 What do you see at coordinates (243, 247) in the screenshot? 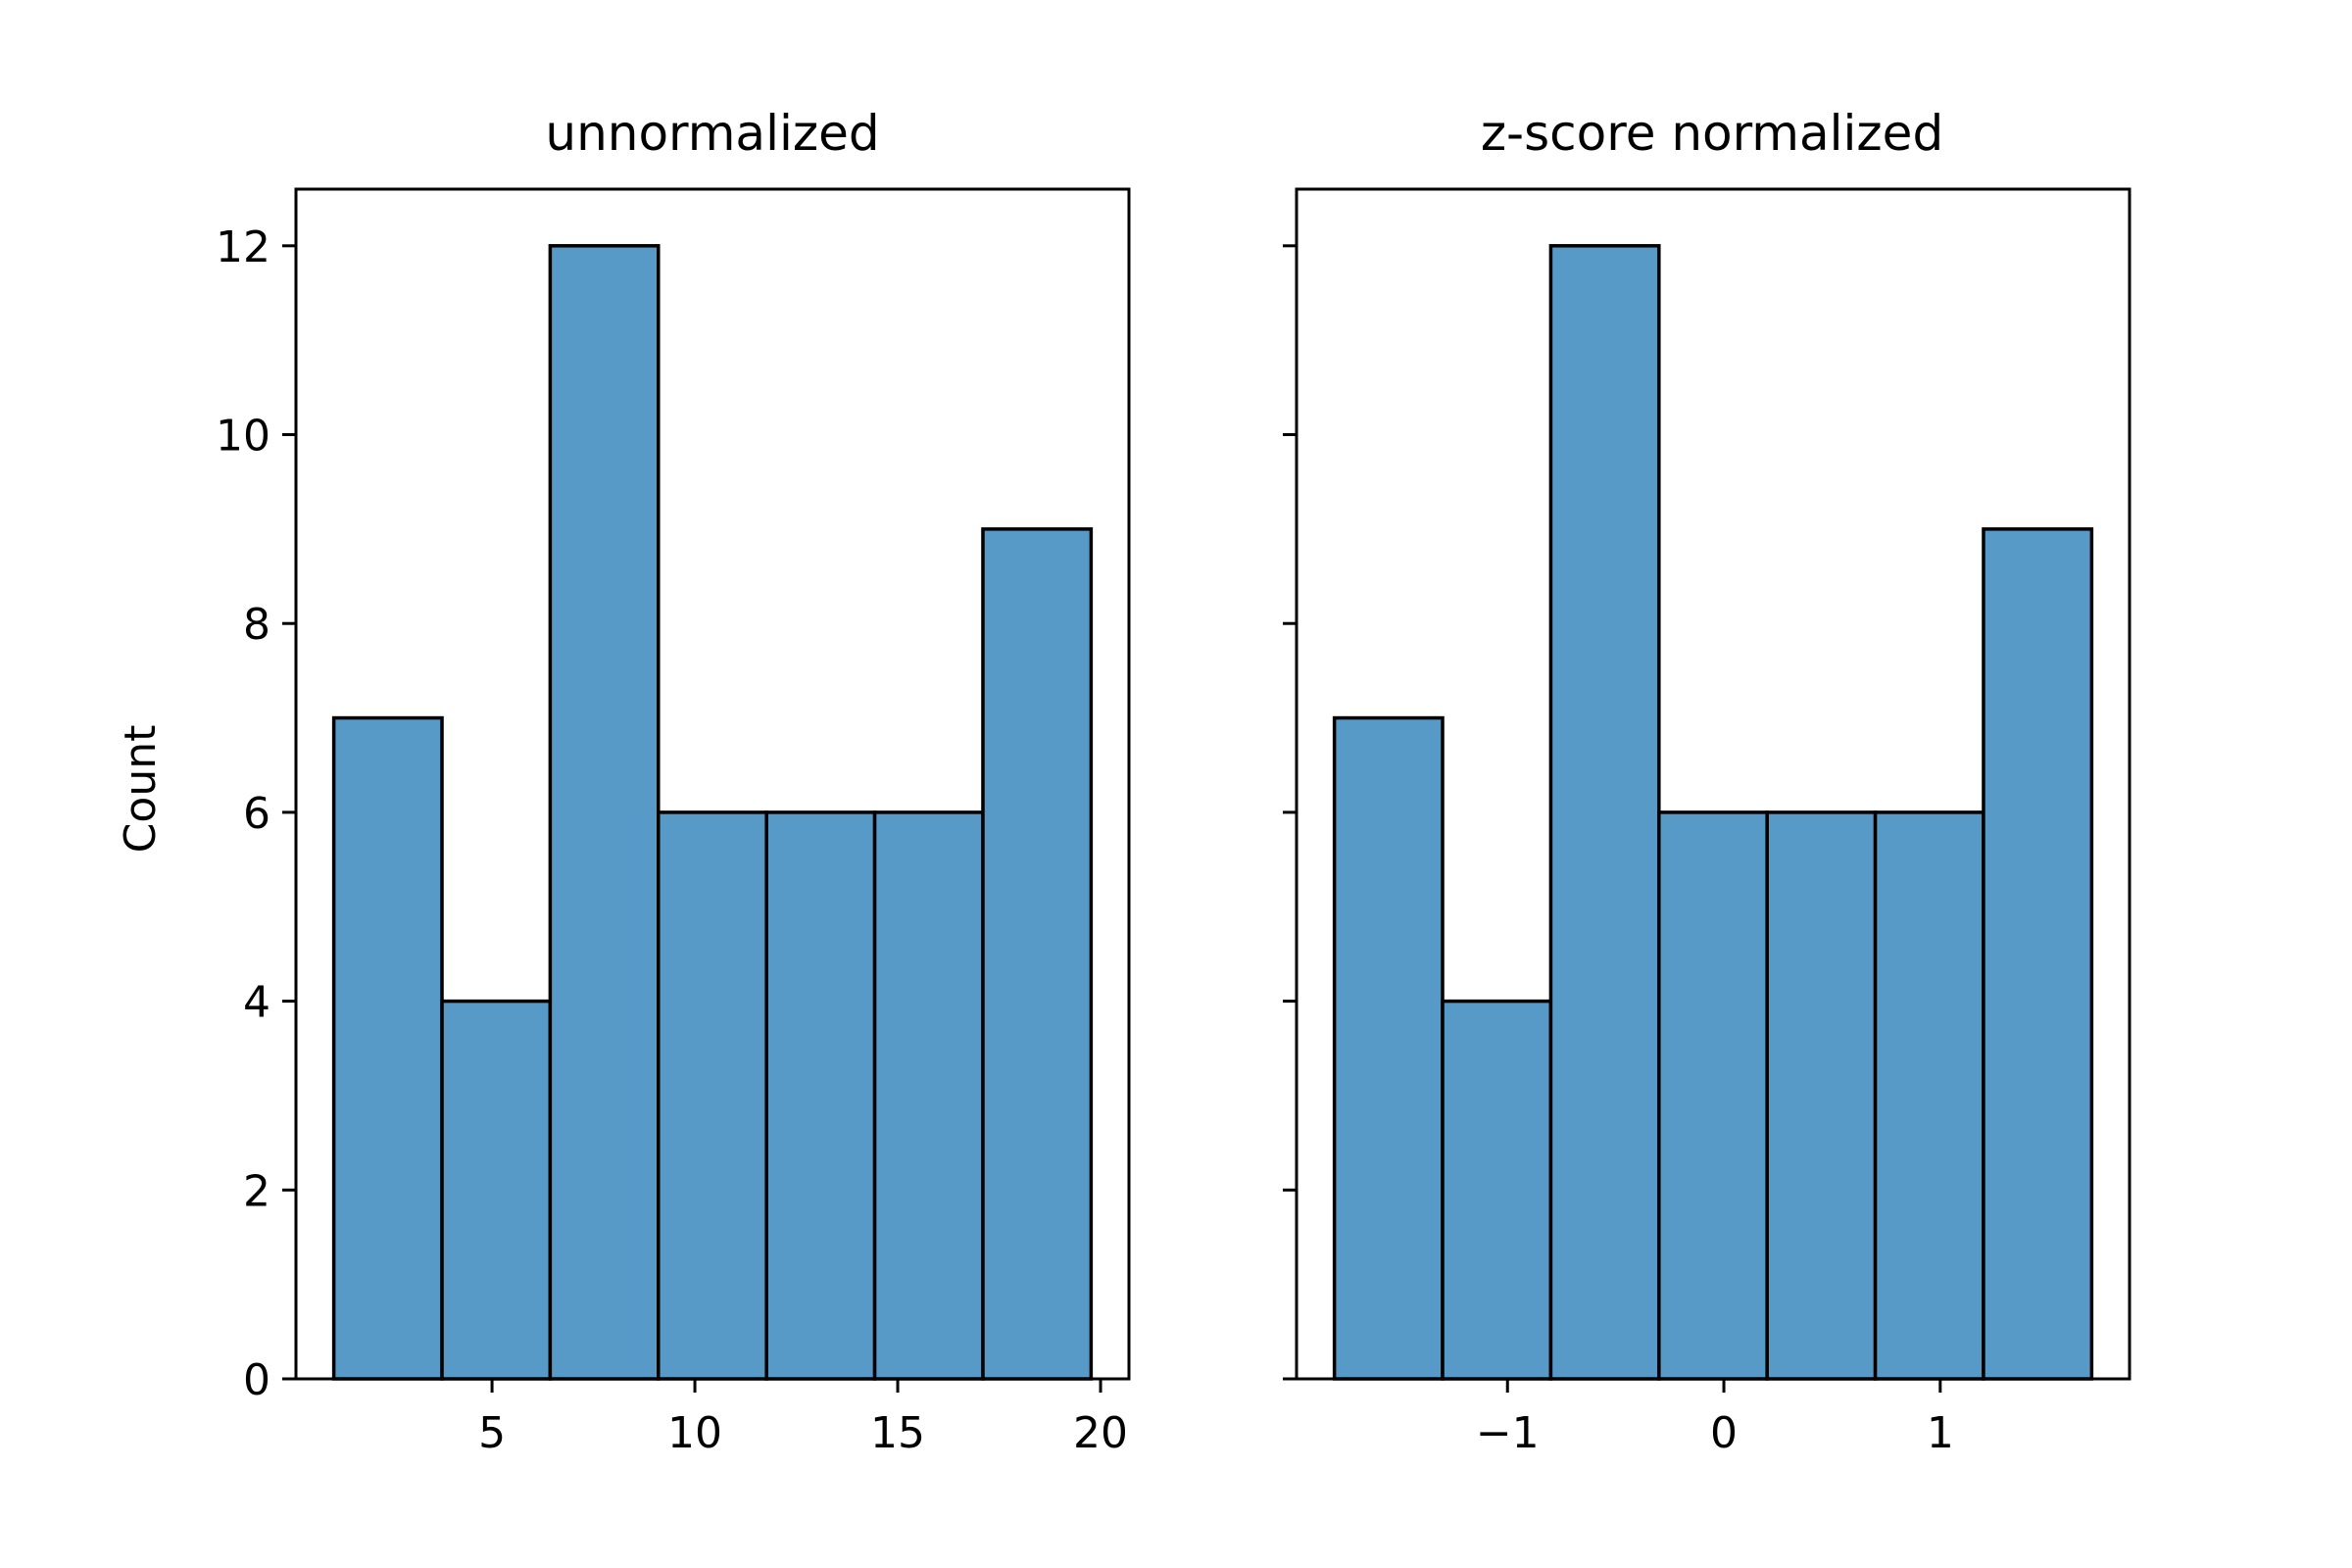
I see `y-tick-label: 12` at bounding box center [243, 247].